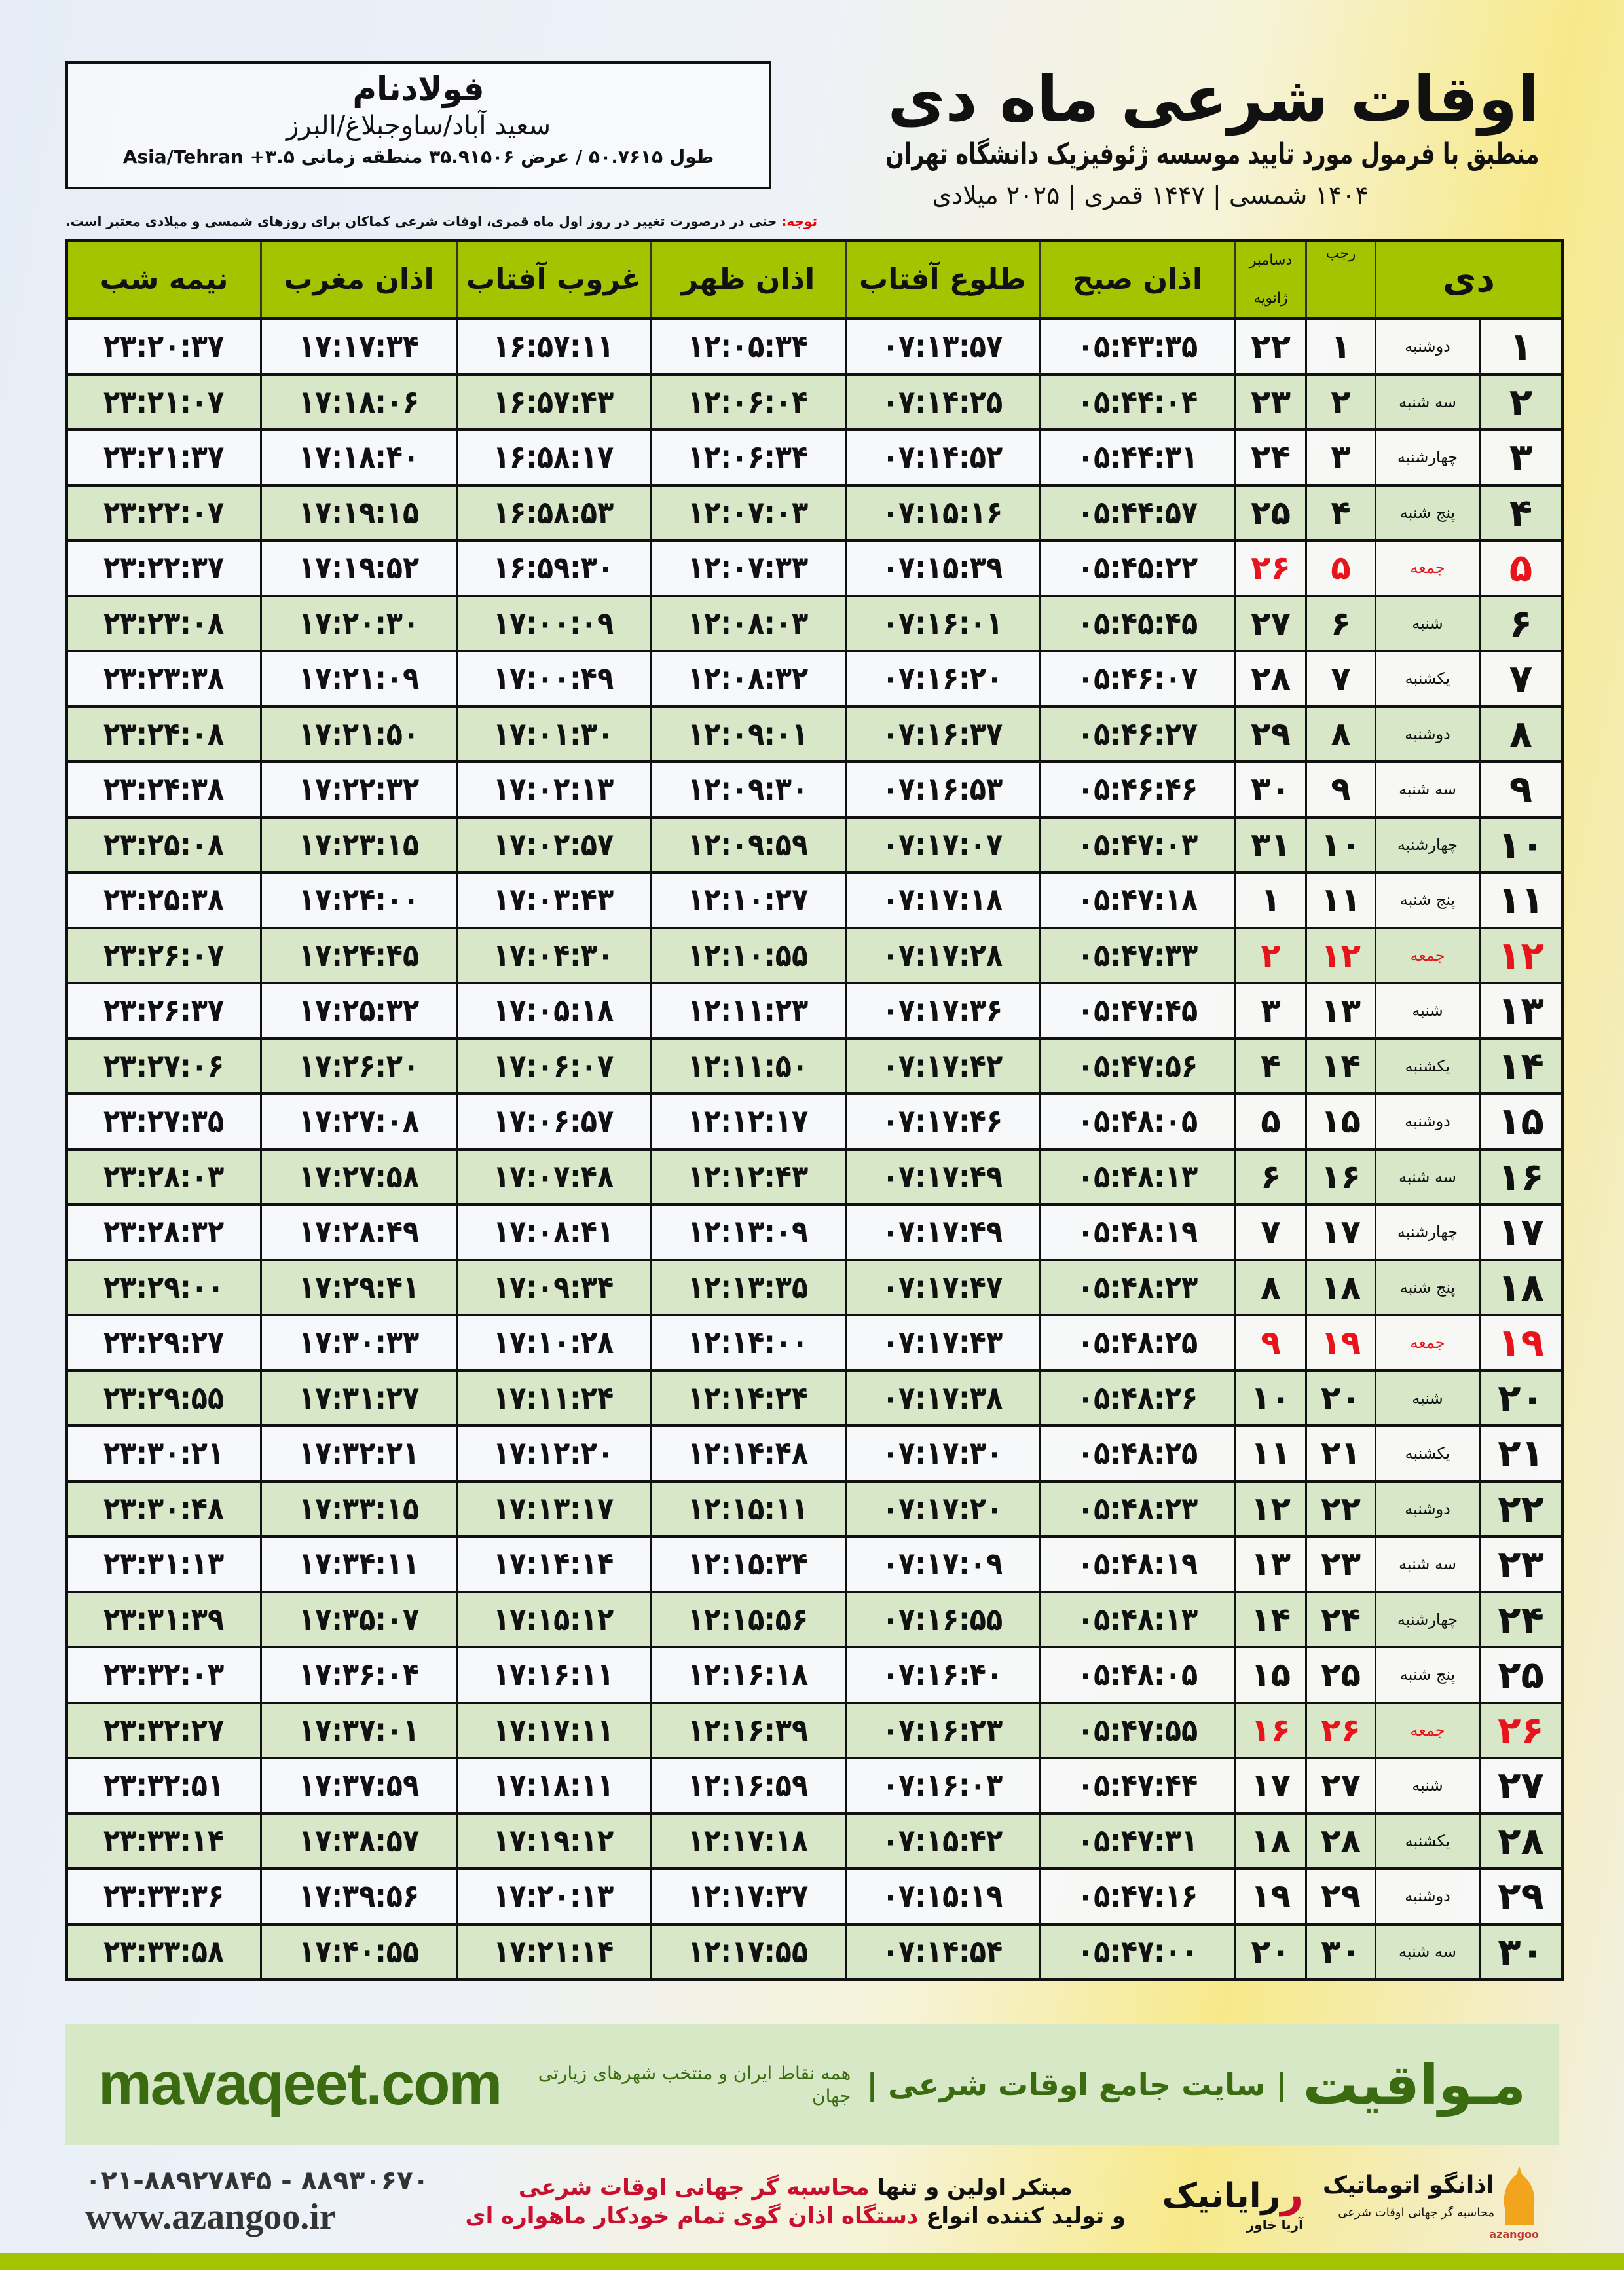  Describe the element at coordinates (358, 401) in the screenshot. I see `cell-maghrib: ۱۷:۱۸:۰۶` at that location.